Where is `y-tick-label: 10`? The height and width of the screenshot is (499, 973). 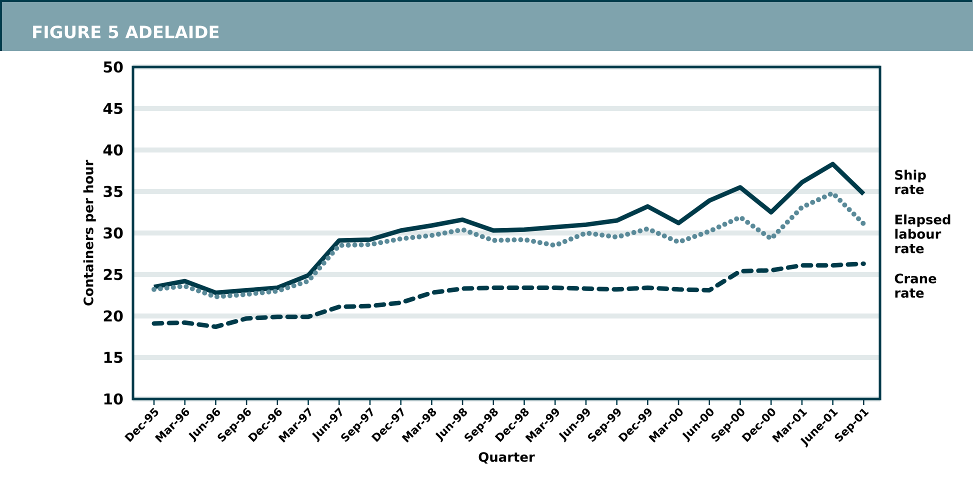 y-tick-label: 10 is located at coordinates (113, 399).